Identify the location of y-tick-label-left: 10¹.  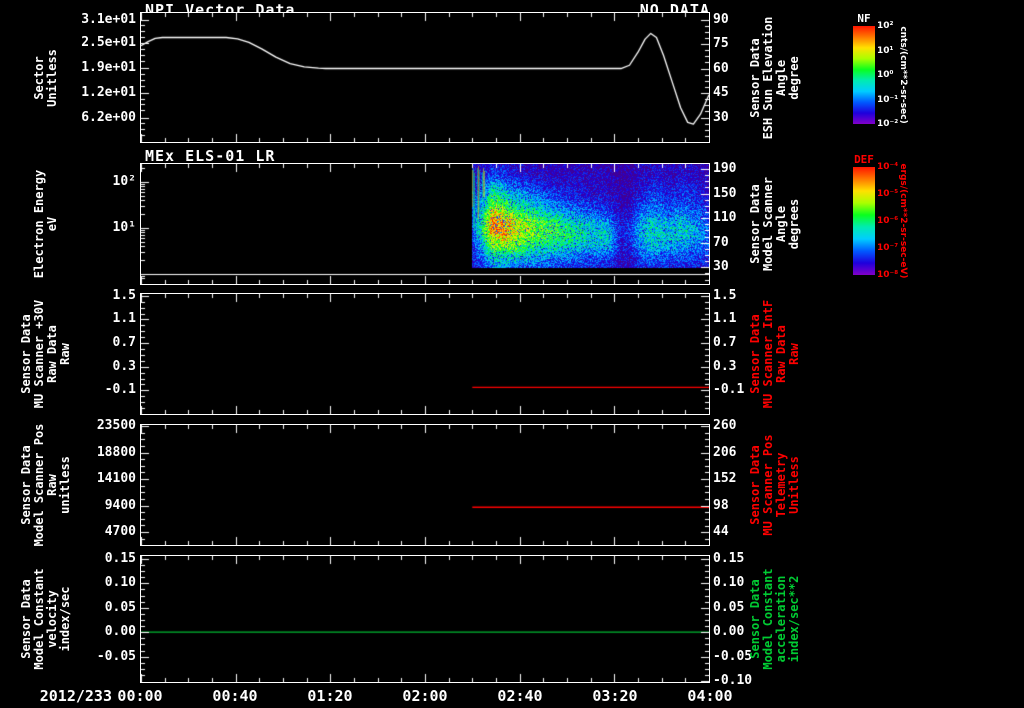
(124, 227).